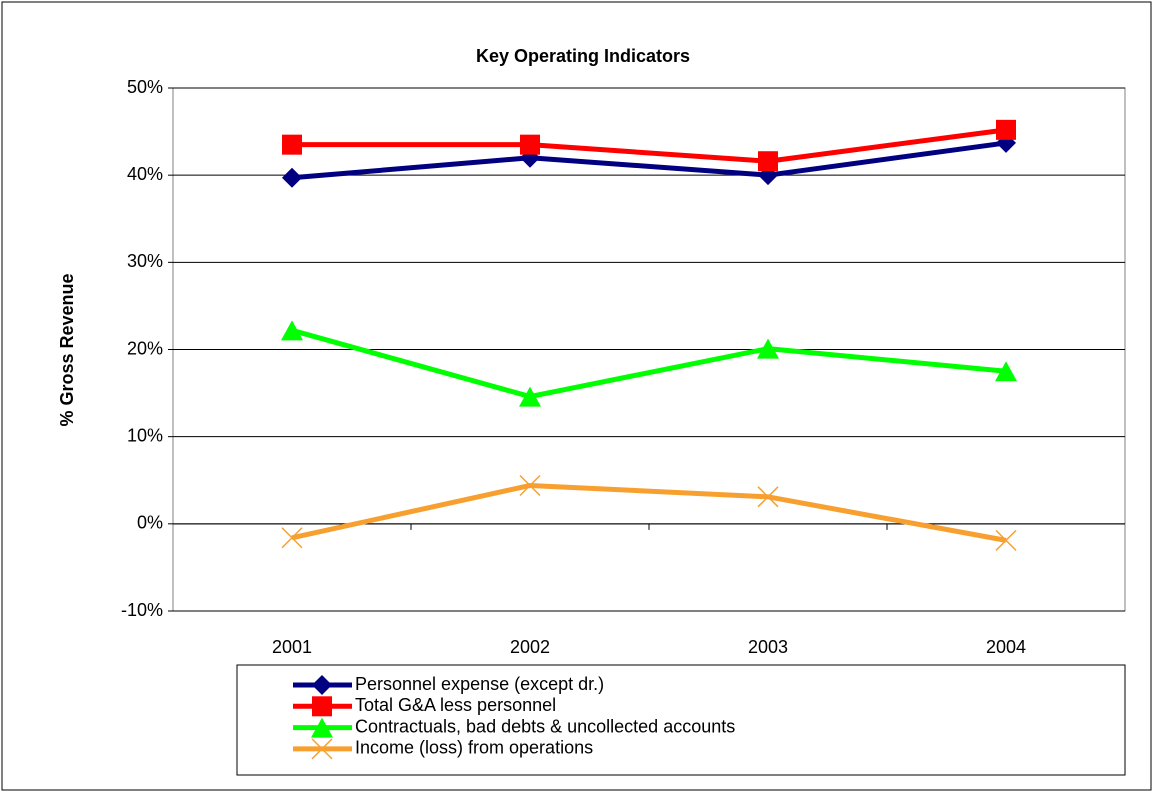 The image size is (1154, 798). I want to click on y-tick-label: 20%, so click(145, 348).